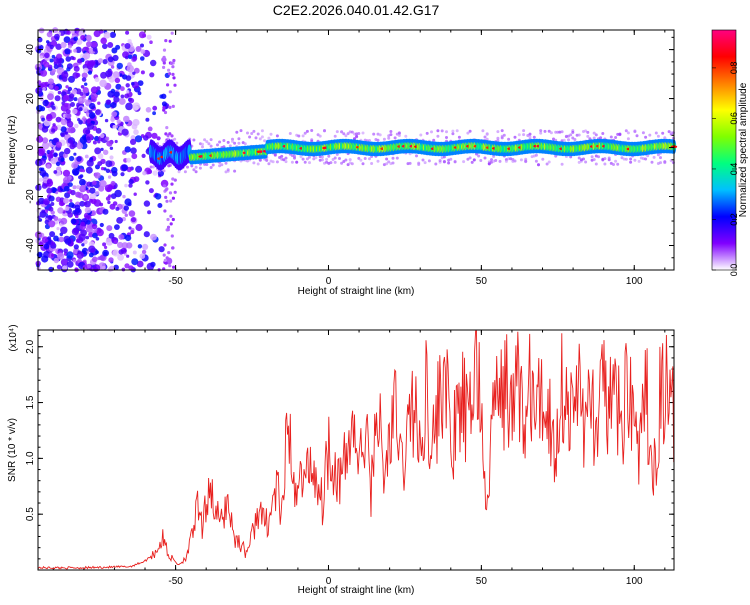 The image size is (750, 605). I want to click on heatmap-y-axis-label: Frequency (Hz), so click(12, 150).